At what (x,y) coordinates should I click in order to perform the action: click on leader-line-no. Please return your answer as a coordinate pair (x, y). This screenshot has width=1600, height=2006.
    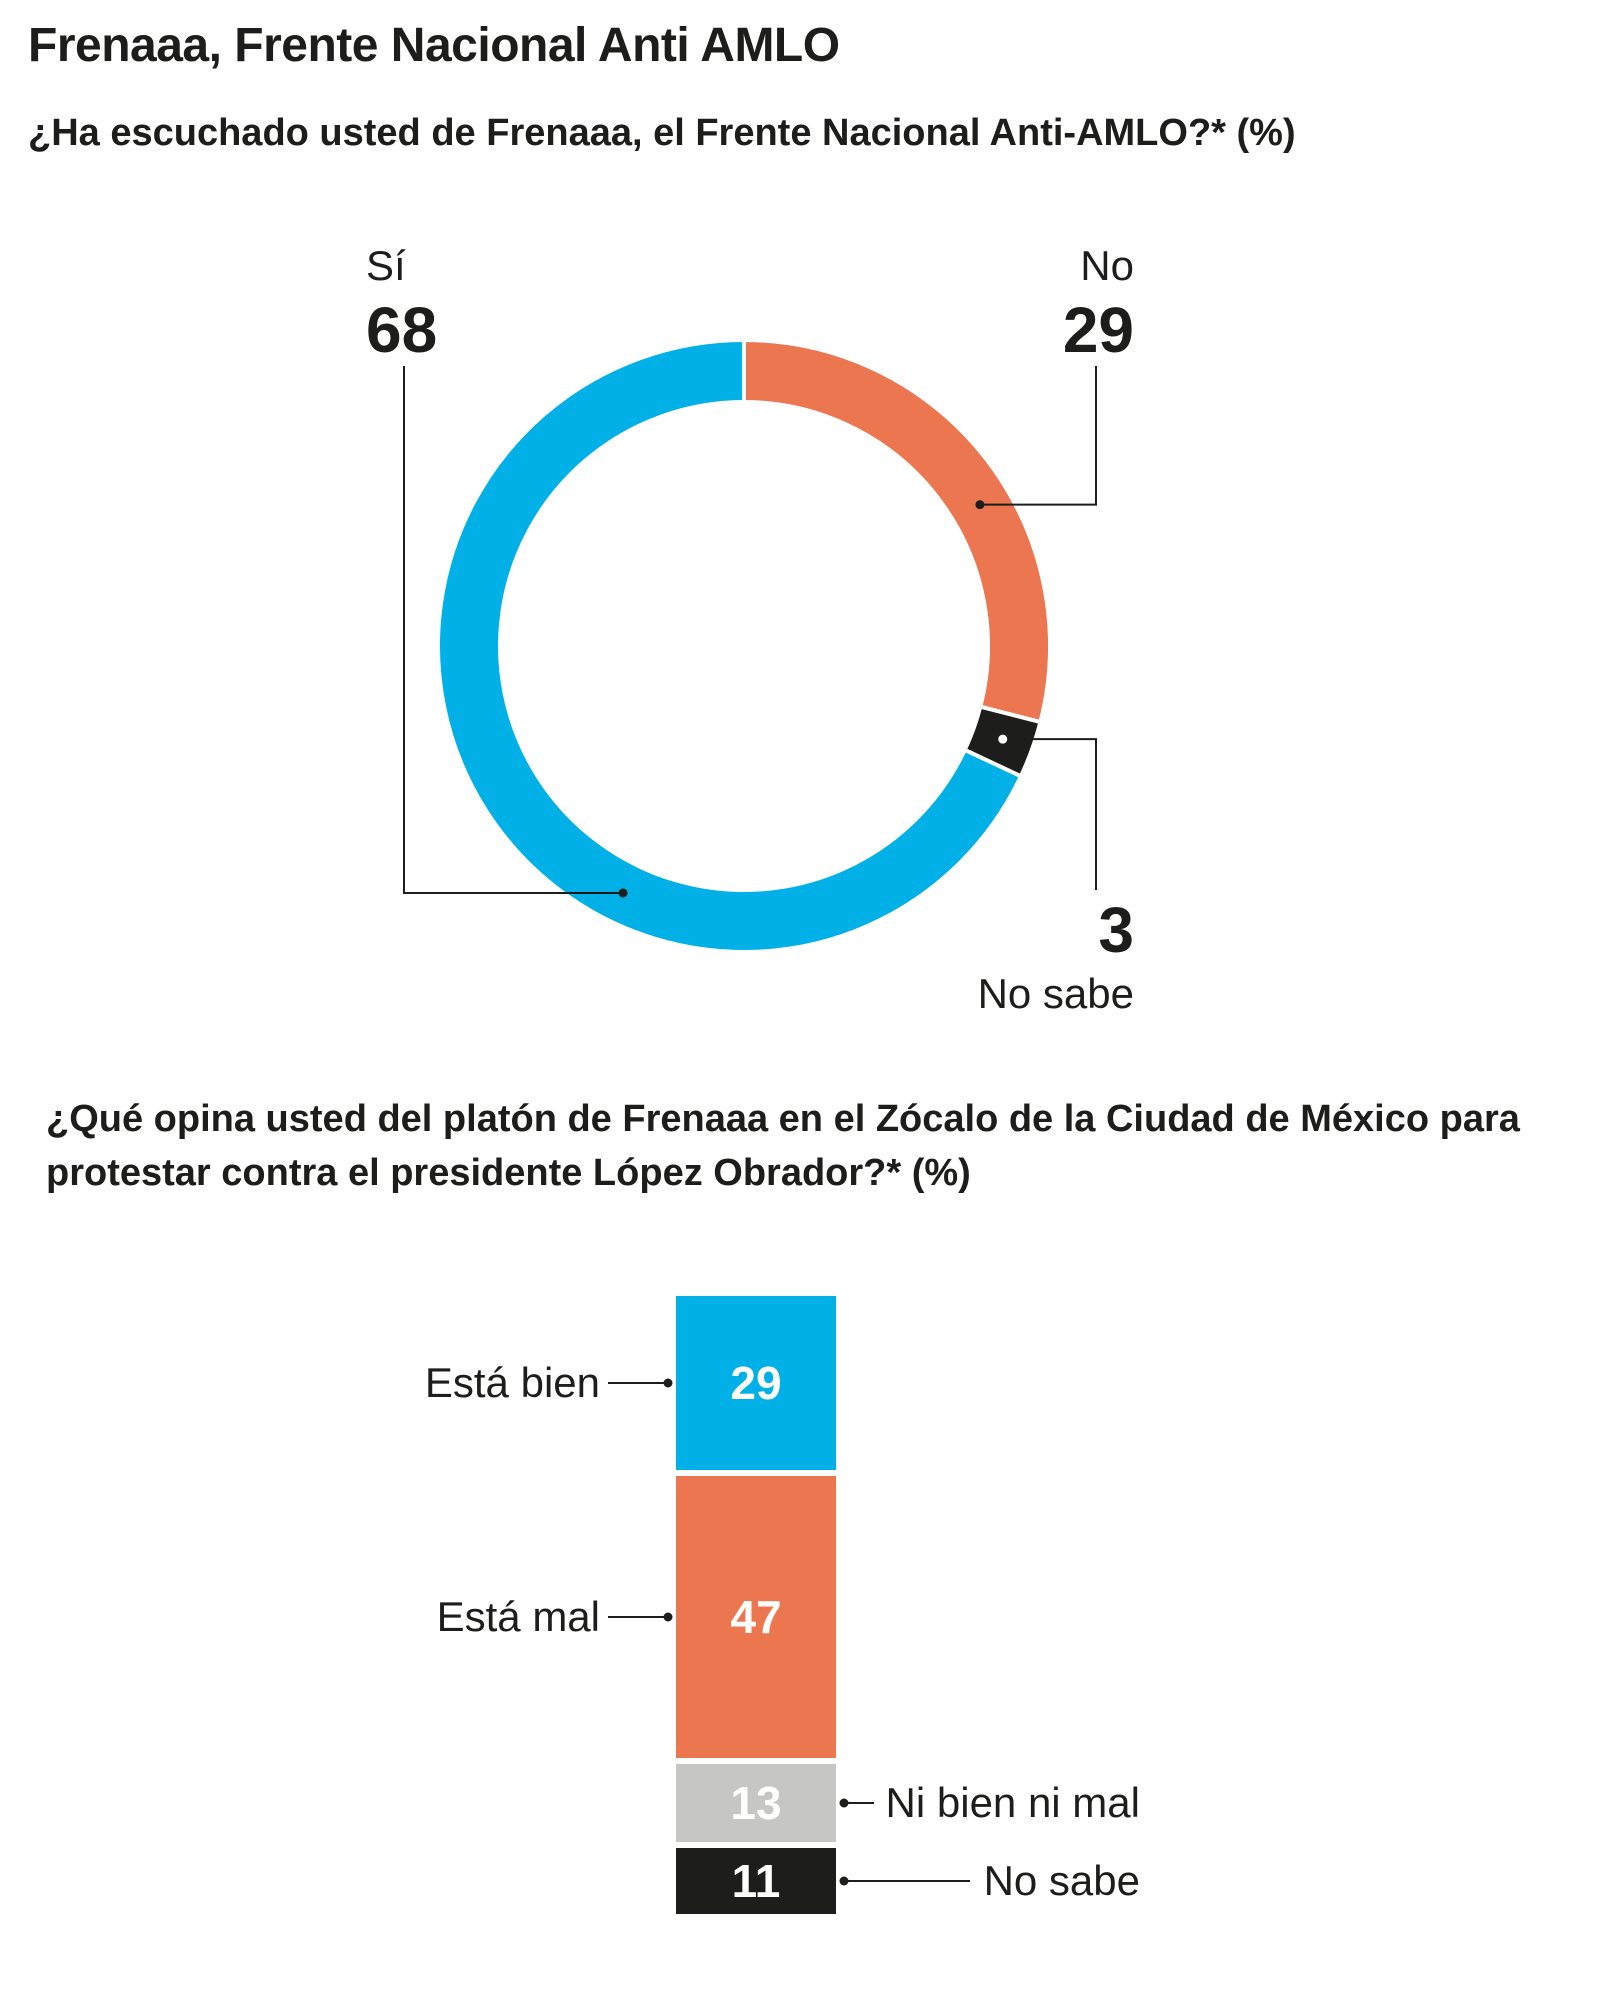
    Looking at the image, I should click on (1038, 436).